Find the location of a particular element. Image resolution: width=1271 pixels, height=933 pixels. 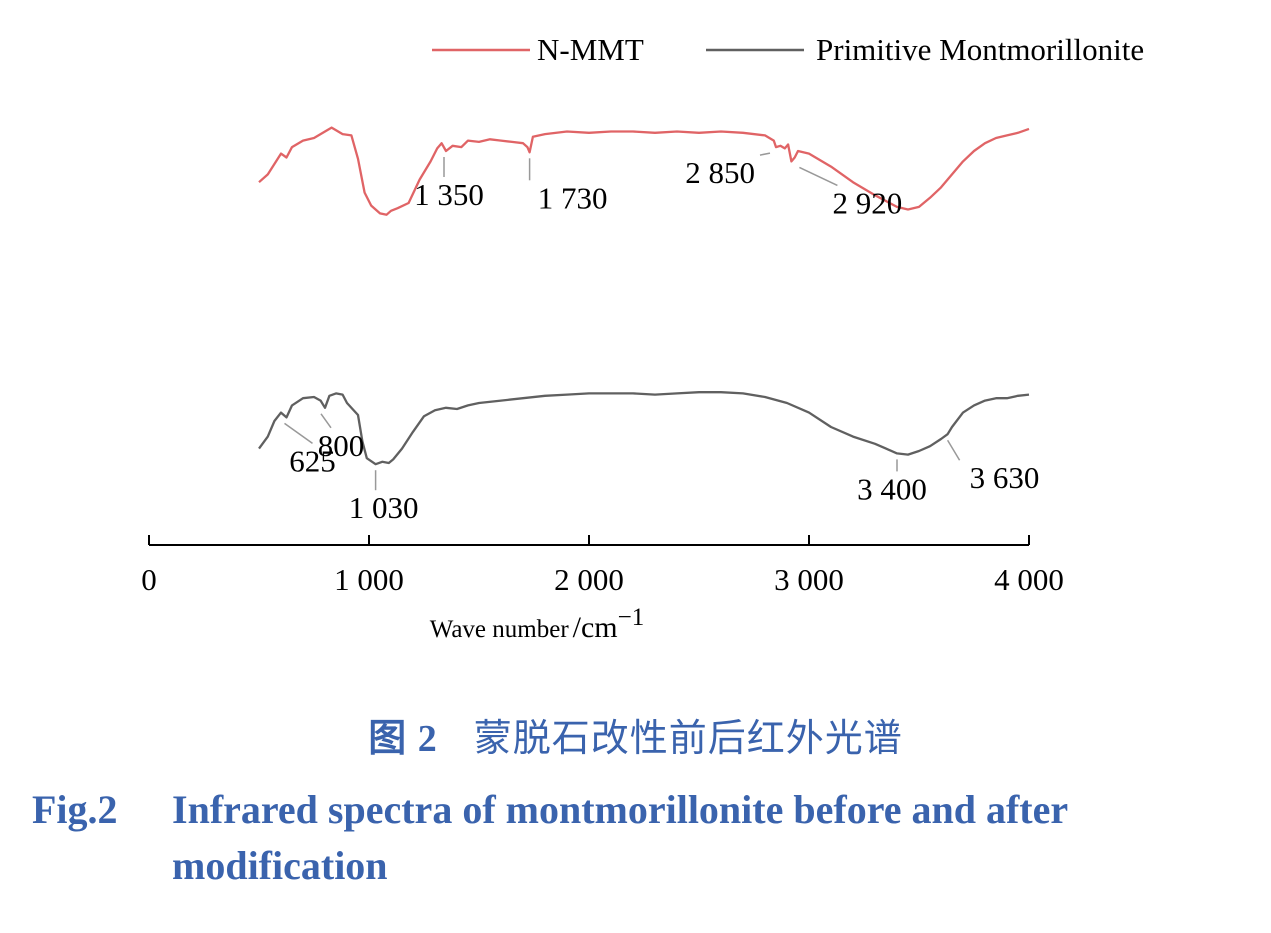

x-axis-title-text: Wave number is located at coordinates (500, 629).